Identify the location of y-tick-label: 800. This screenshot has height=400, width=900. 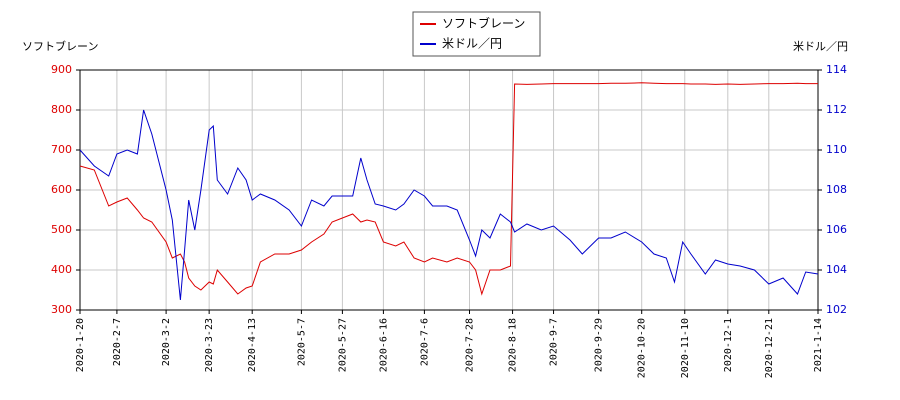
(61, 109).